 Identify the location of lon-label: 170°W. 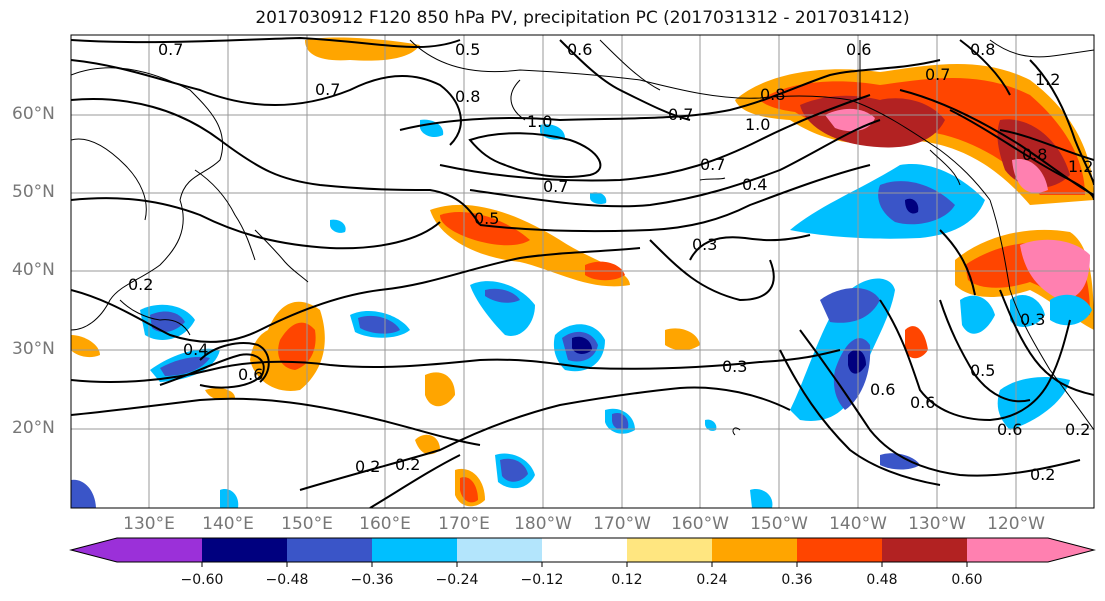
(622, 524).